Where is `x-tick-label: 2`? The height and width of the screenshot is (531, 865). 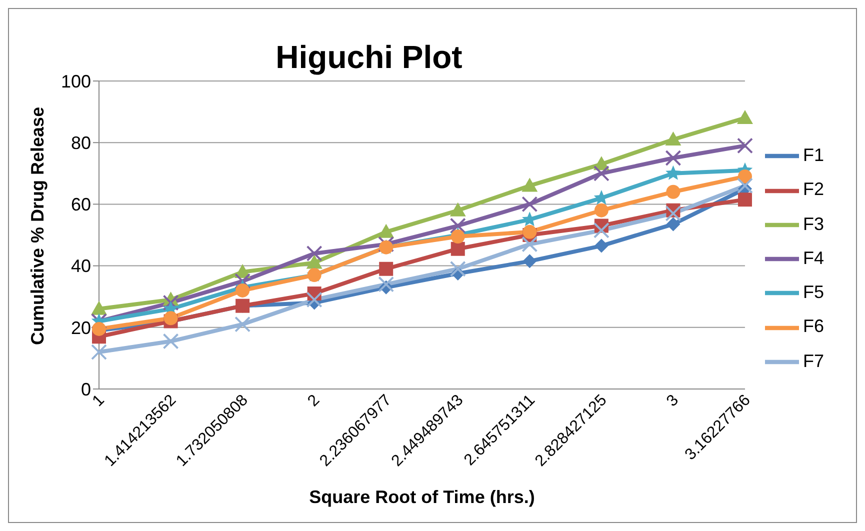
x-tick-label: 2 is located at coordinates (314, 401).